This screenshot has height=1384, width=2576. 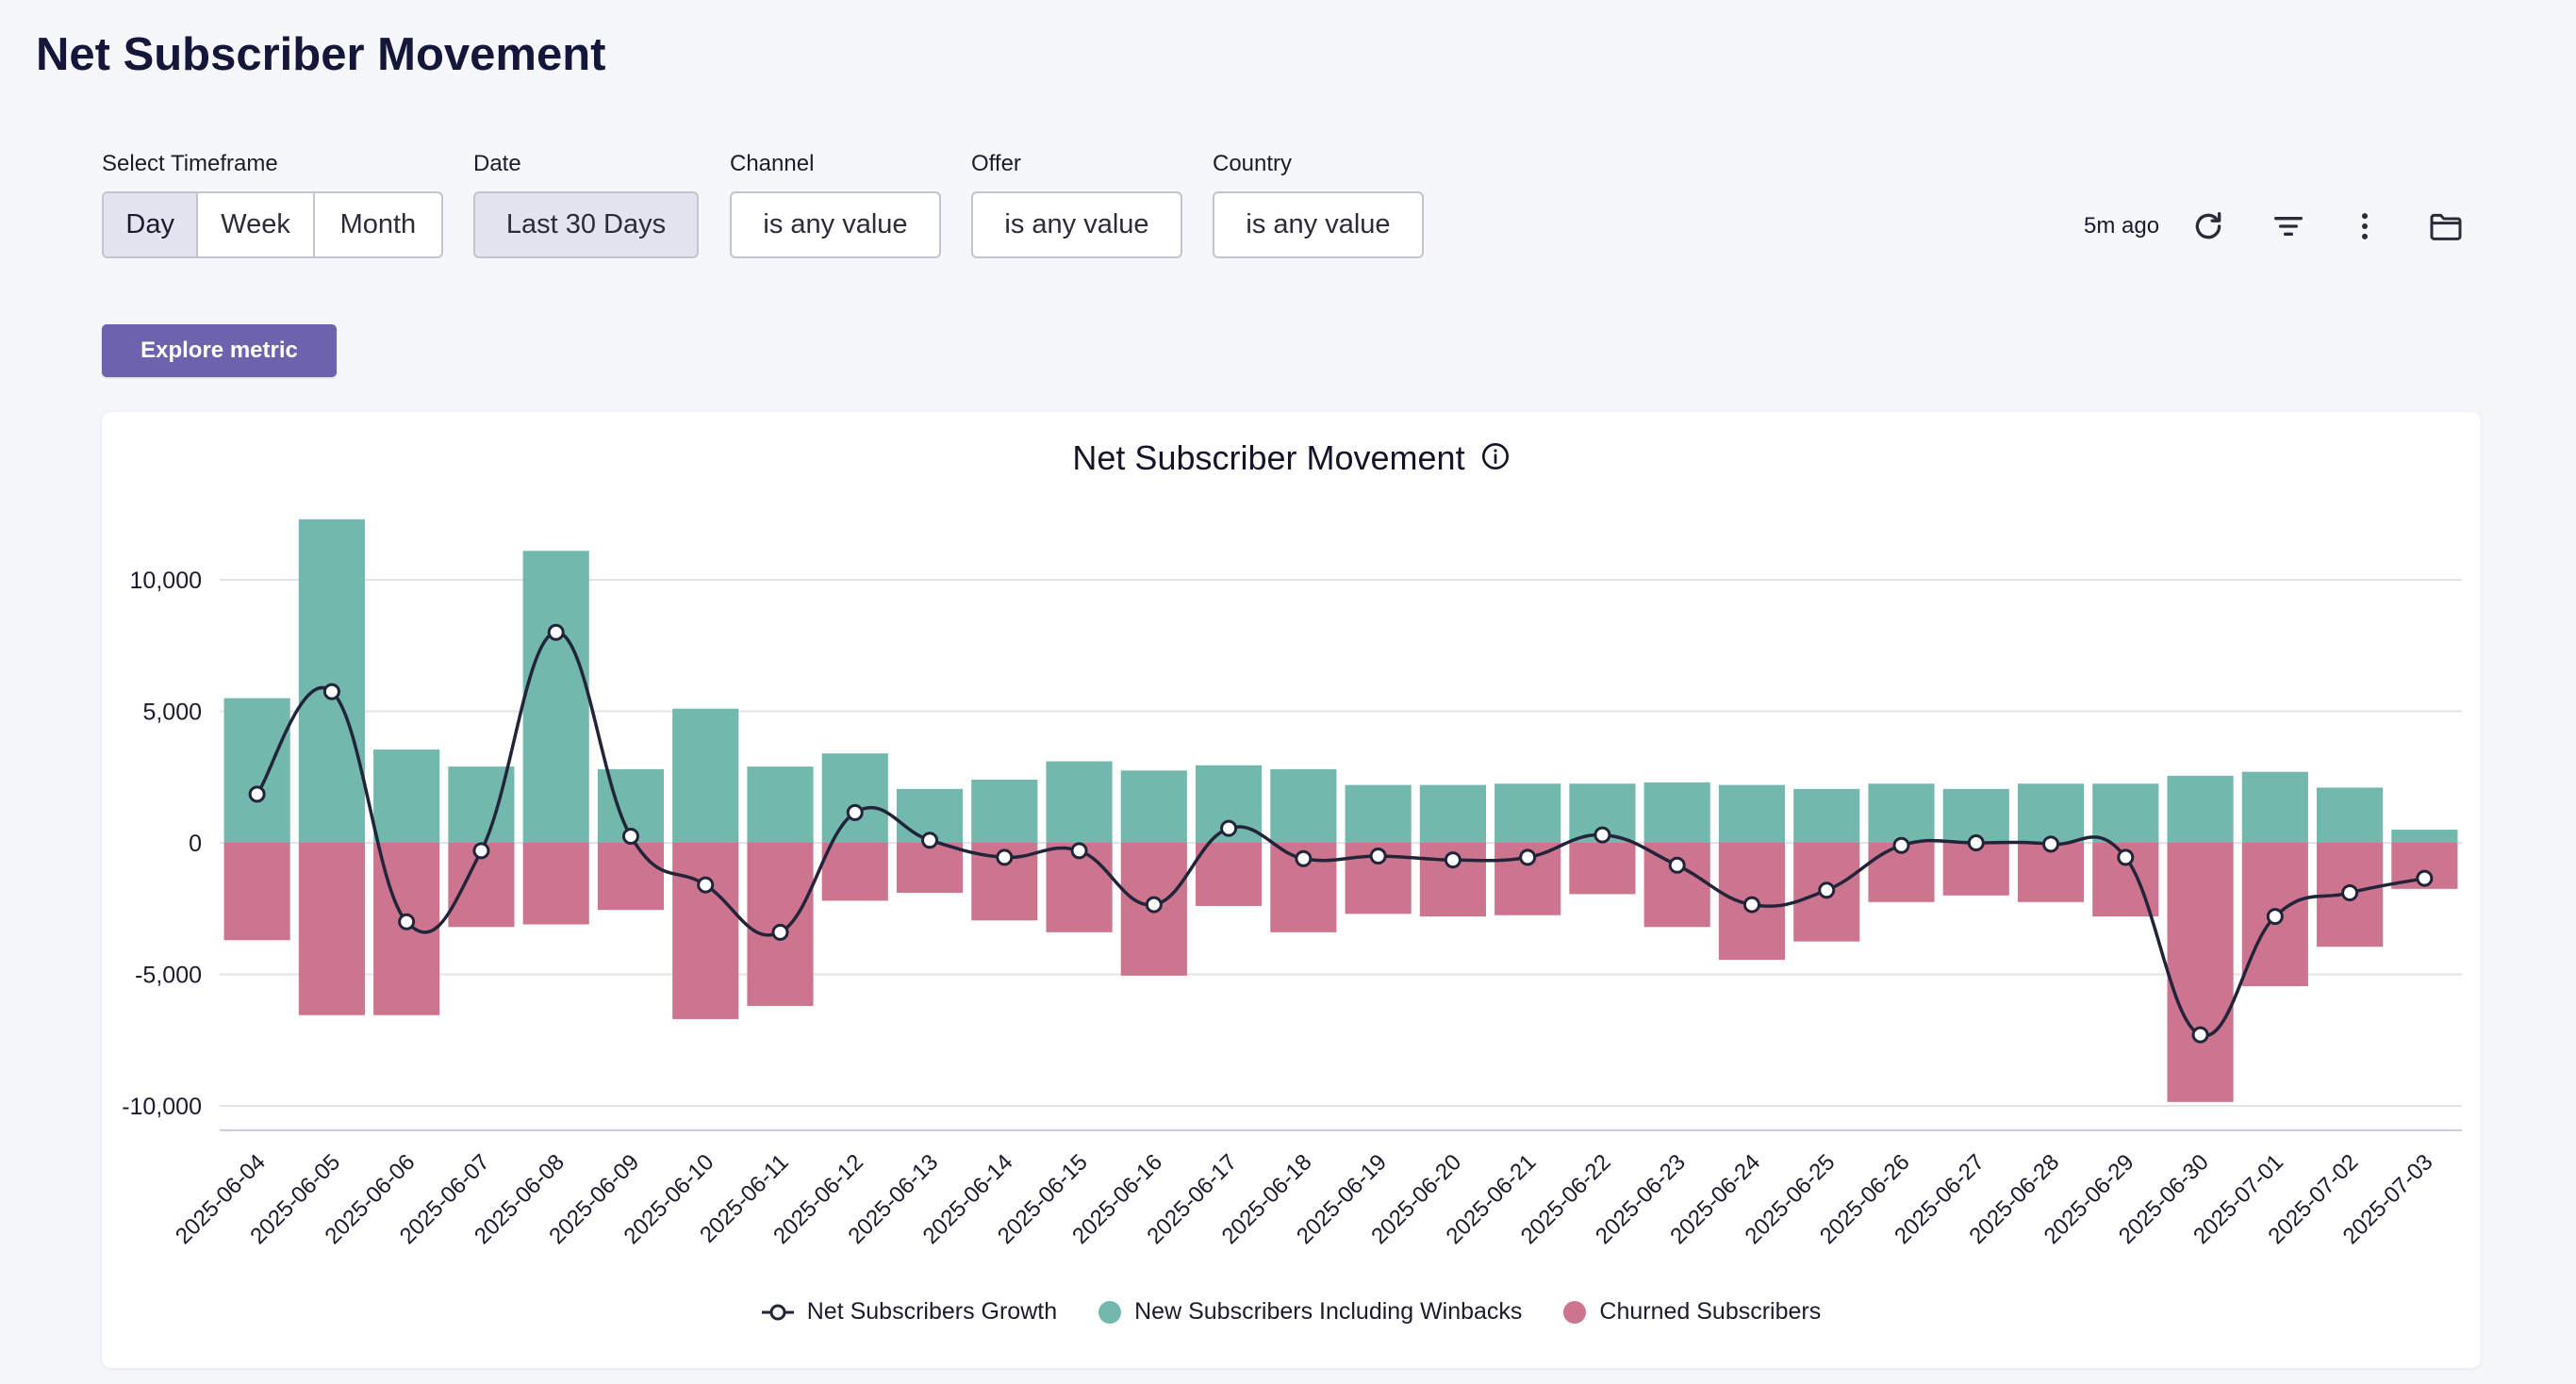 What do you see at coordinates (1076, 224) in the screenshot?
I see `offer-dropdown: is any value` at bounding box center [1076, 224].